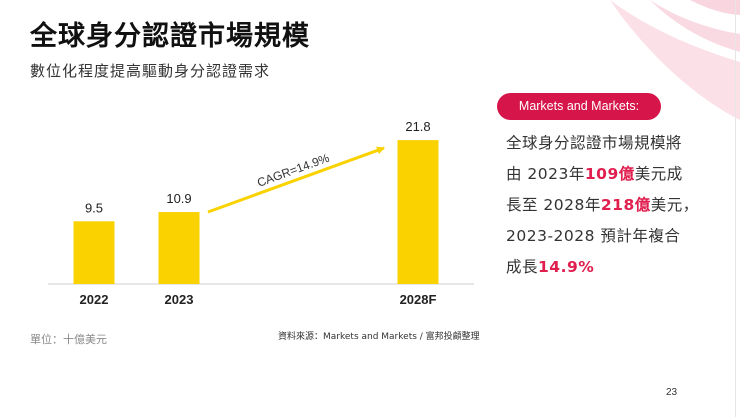  I want to click on highlight-value: 14.9%, so click(566, 267).